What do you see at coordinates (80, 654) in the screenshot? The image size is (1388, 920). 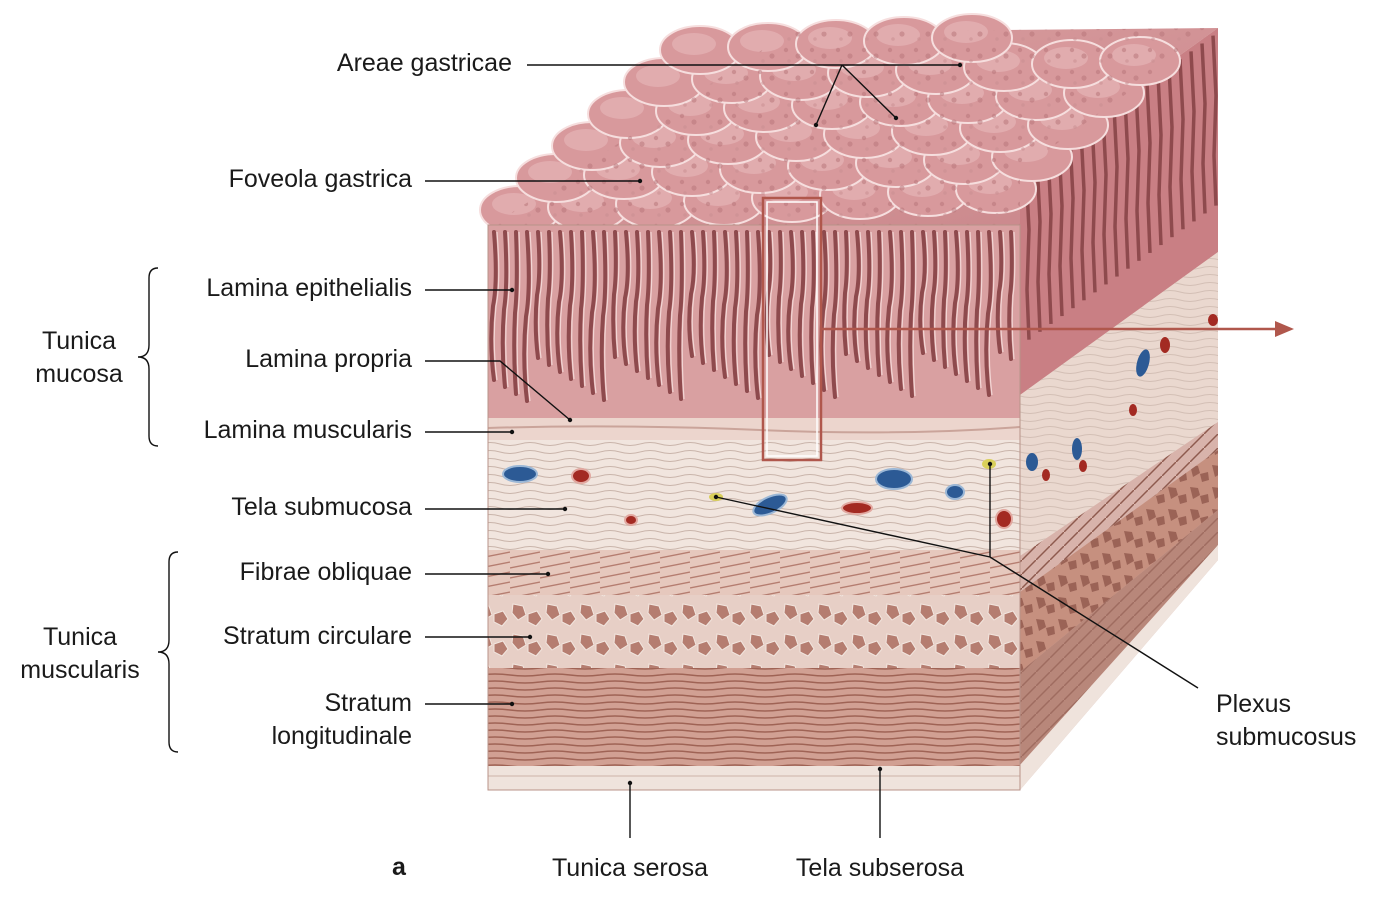 I see `group-label-tunica-muscularis: Tunica muscularis` at bounding box center [80, 654].